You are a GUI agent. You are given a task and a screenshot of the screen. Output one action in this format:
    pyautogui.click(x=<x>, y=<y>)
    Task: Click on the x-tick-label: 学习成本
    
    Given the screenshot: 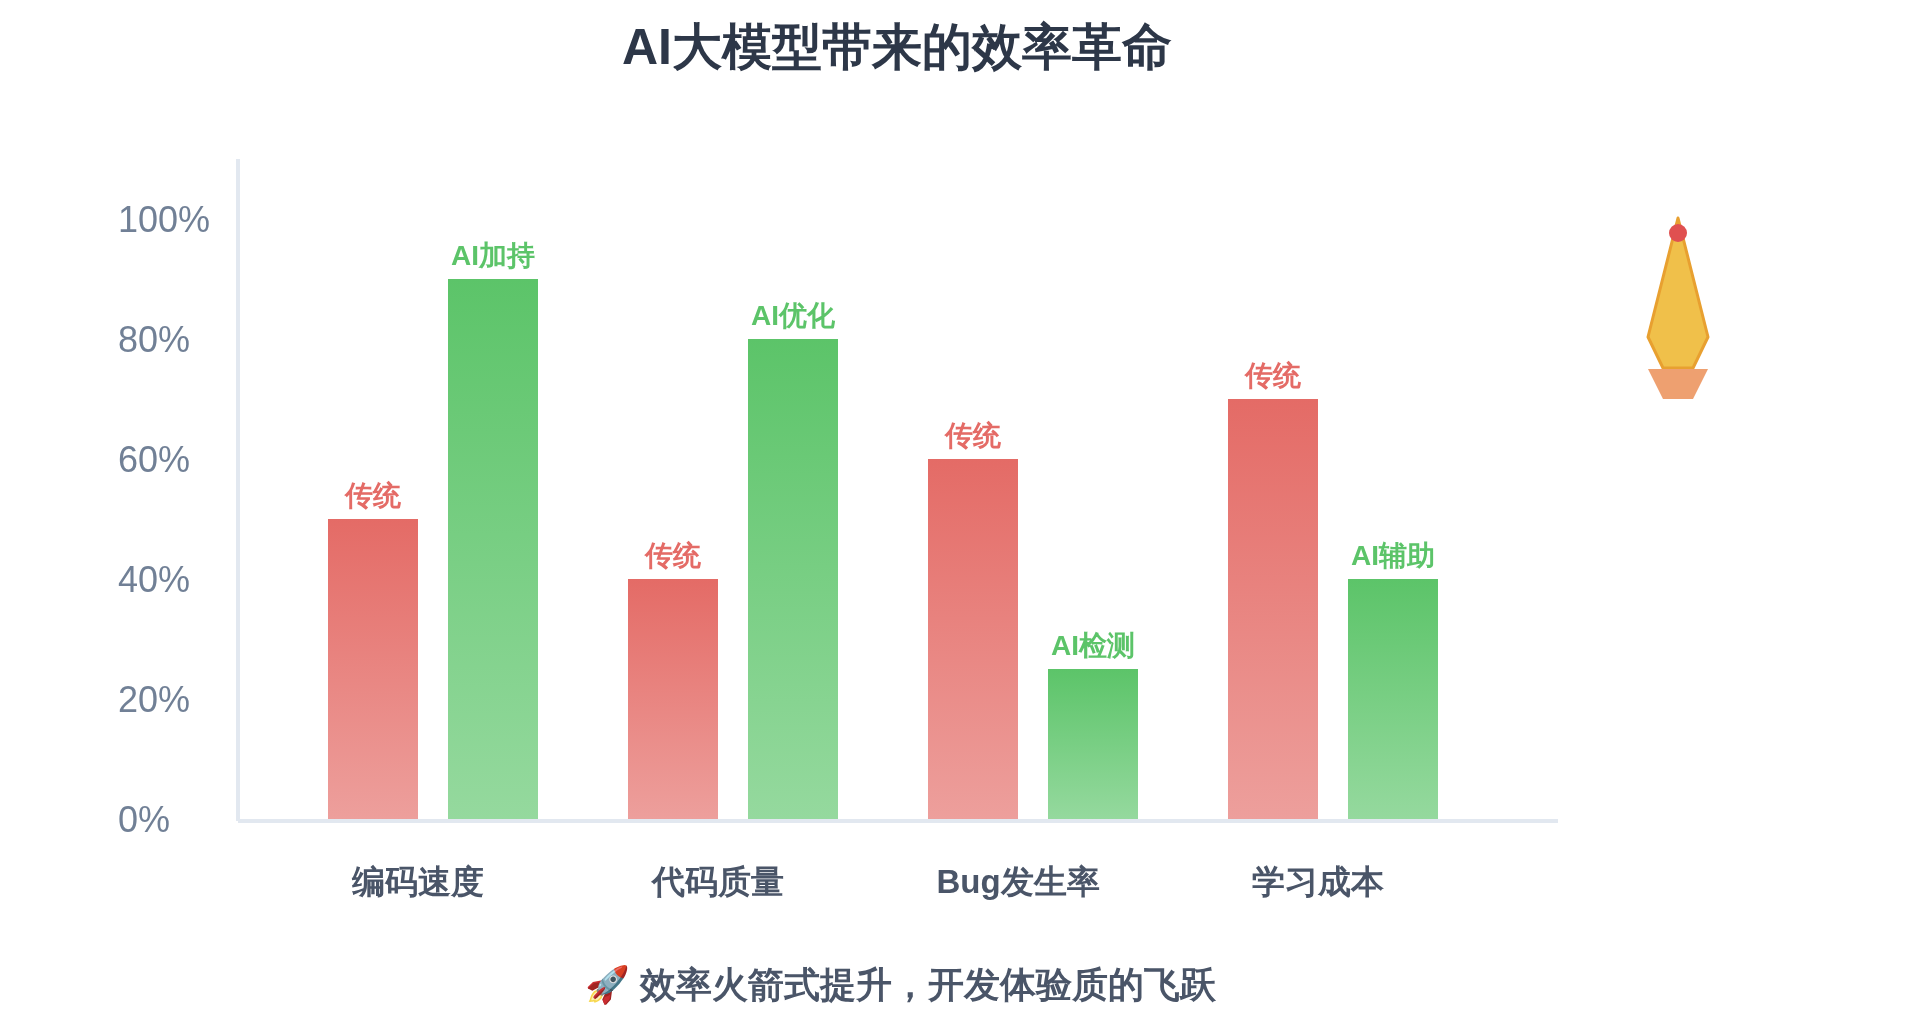 What is the action you would take?
    pyautogui.click(x=1318, y=881)
    